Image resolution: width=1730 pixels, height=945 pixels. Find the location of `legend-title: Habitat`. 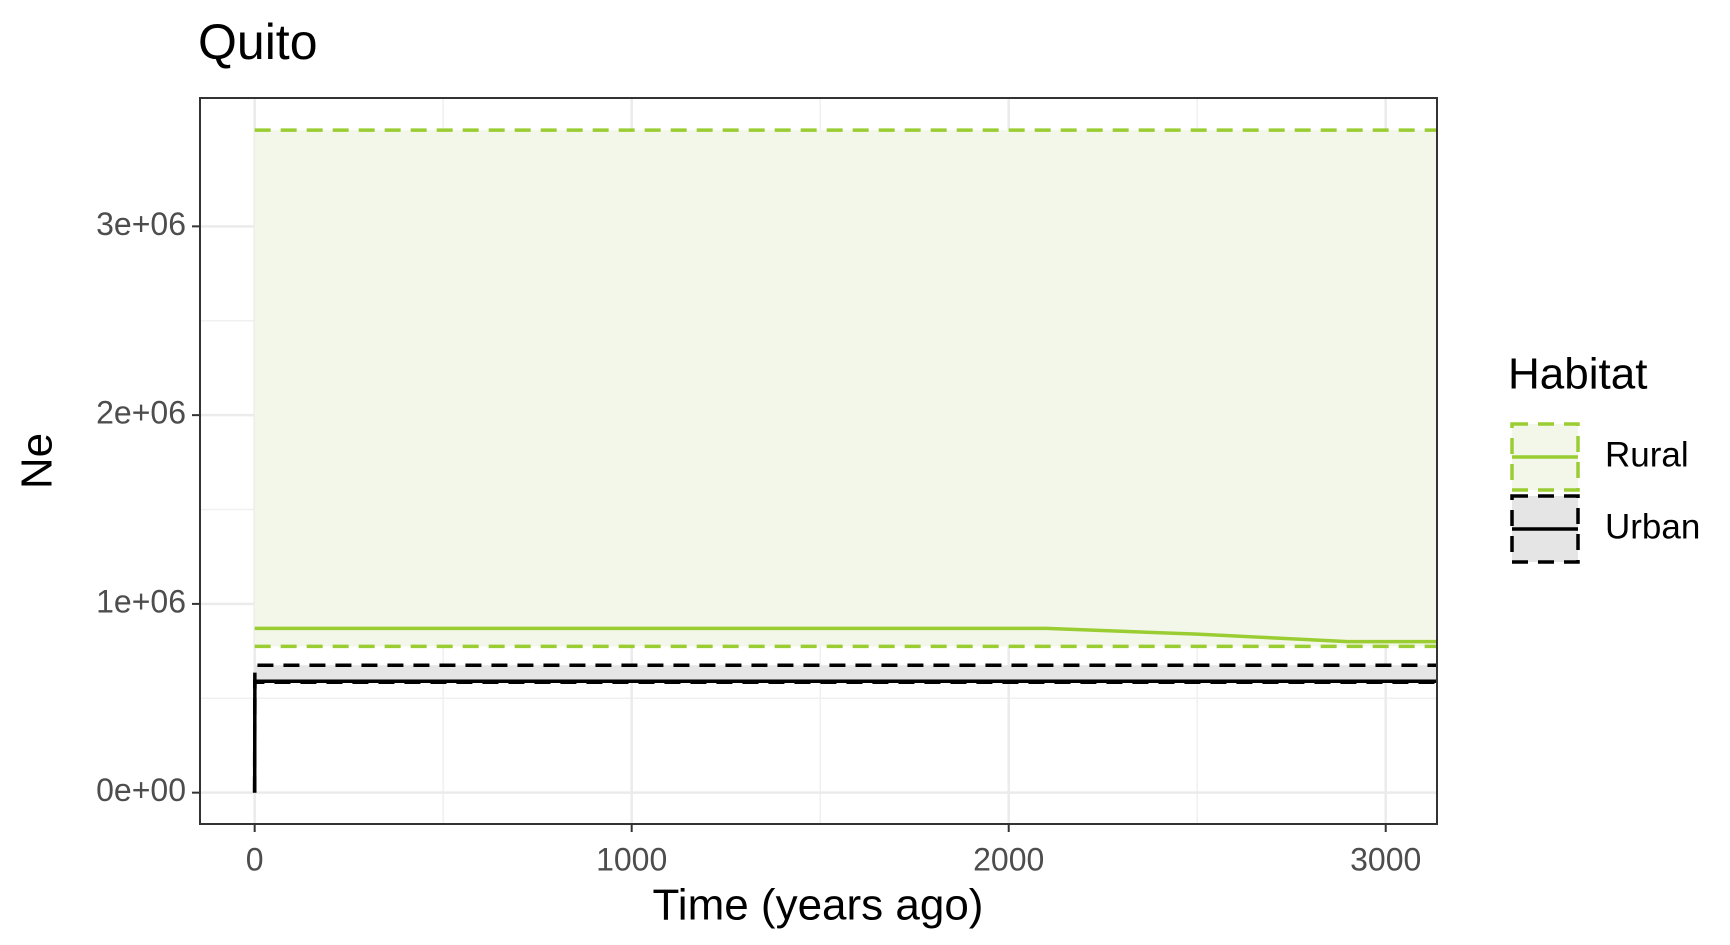

legend-title: Habitat is located at coordinates (1577, 374).